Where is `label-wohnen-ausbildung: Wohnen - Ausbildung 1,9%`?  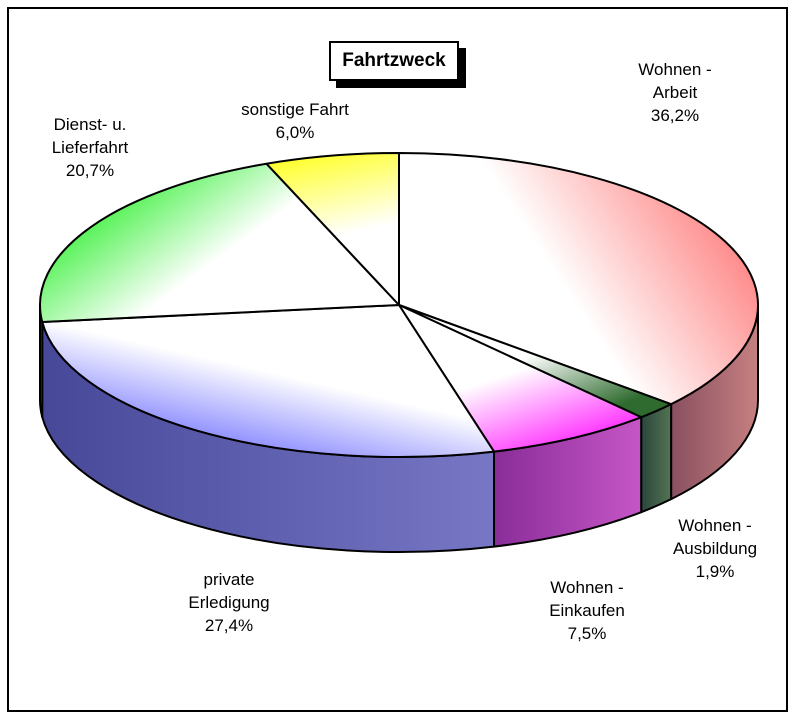 label-wohnen-ausbildung: Wohnen - Ausbildung 1,9% is located at coordinates (715, 548).